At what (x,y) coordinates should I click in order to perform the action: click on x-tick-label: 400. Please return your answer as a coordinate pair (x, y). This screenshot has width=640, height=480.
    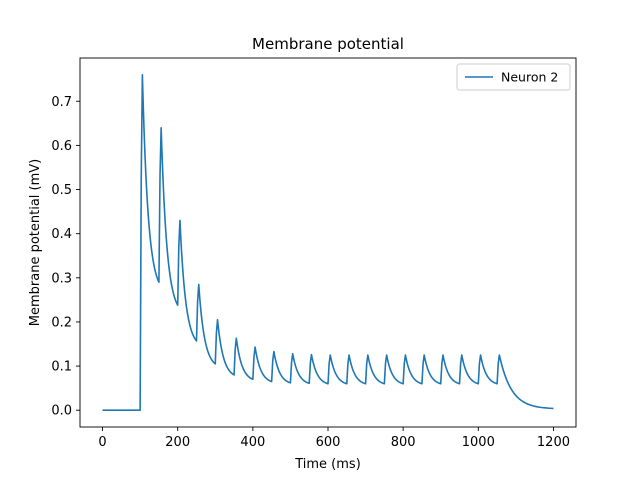
    Looking at the image, I should click on (252, 442).